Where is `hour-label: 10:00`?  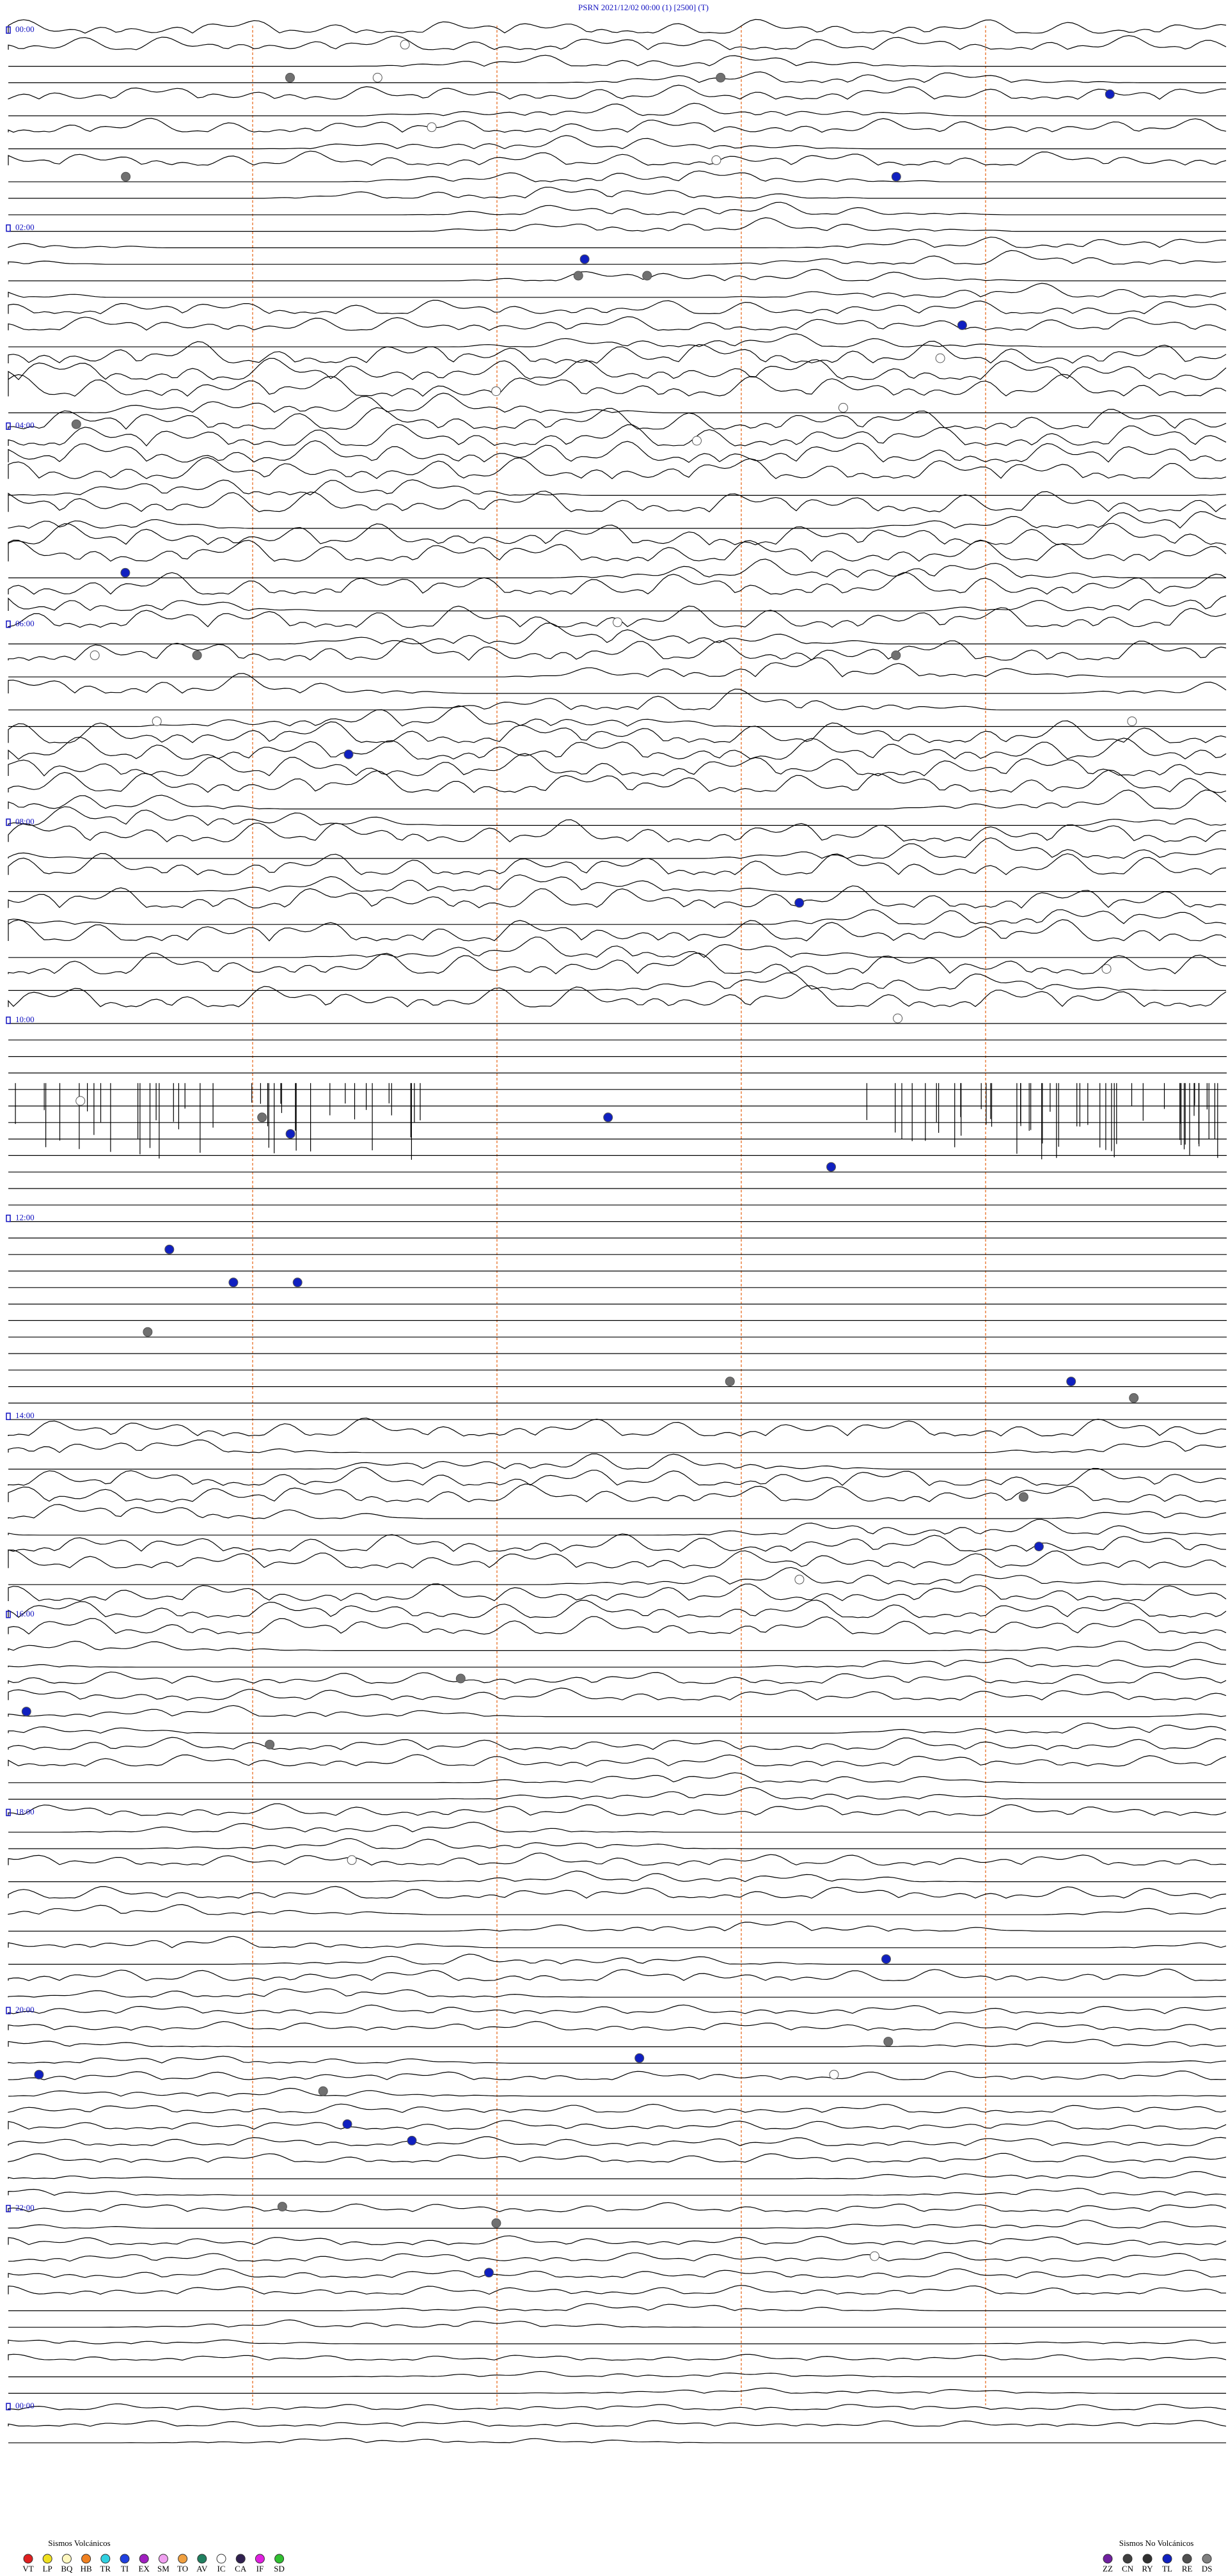
hour-label: 10:00 is located at coordinates (25, 1019).